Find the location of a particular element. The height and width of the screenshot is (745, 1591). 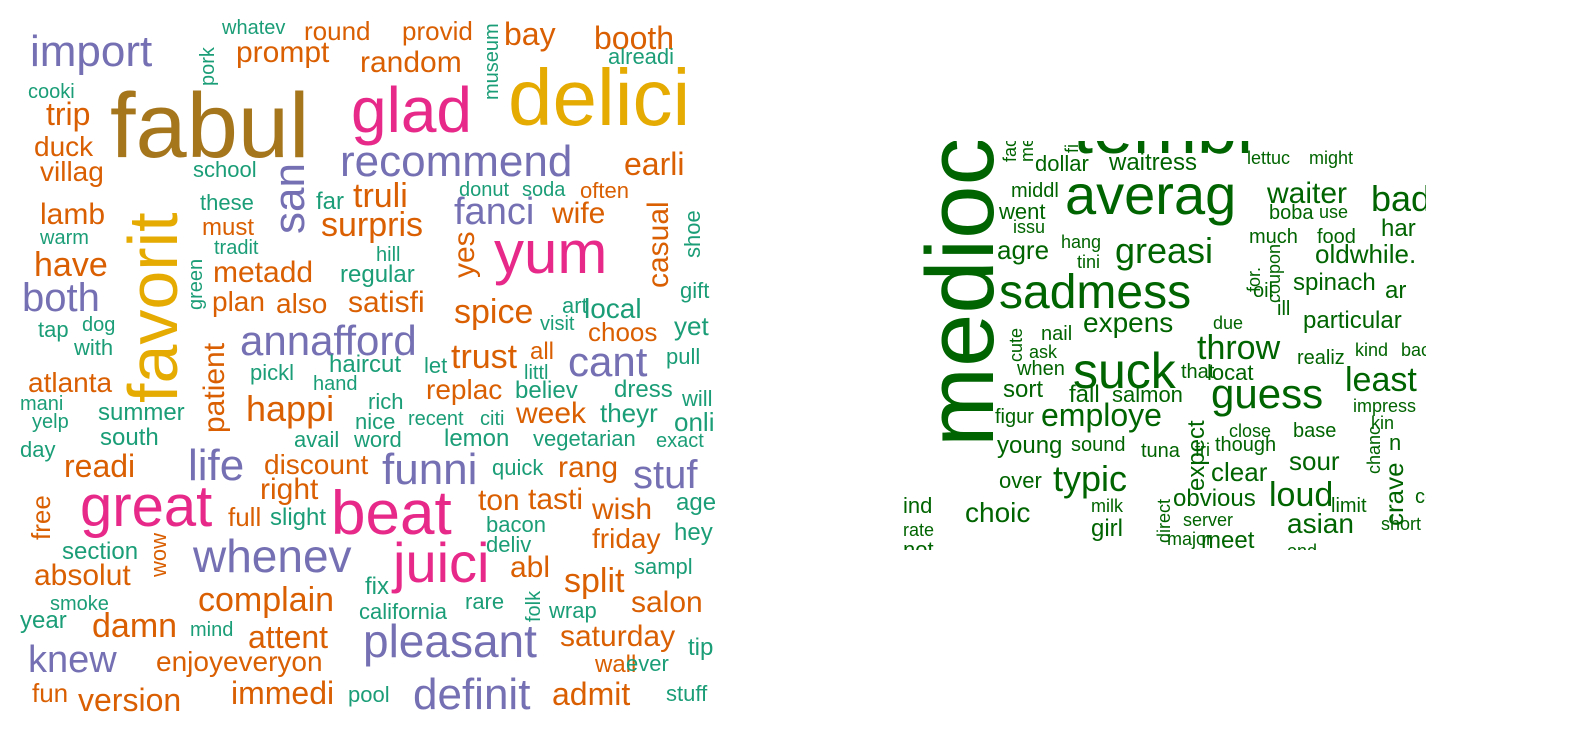

word-left-theyr: theyr is located at coordinates (629, 413).